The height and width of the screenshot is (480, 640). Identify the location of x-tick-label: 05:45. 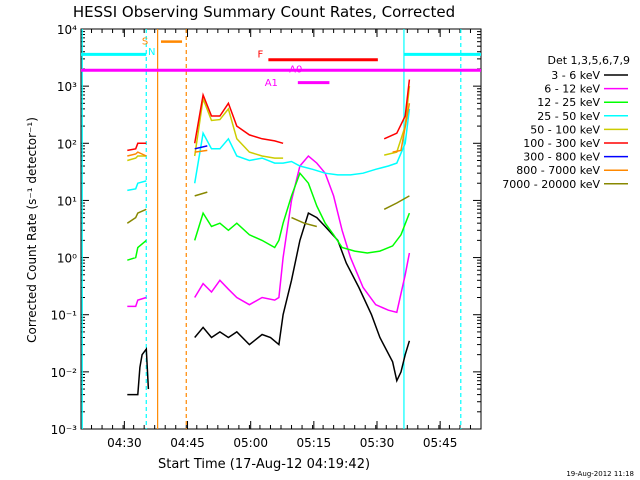
(440, 443).